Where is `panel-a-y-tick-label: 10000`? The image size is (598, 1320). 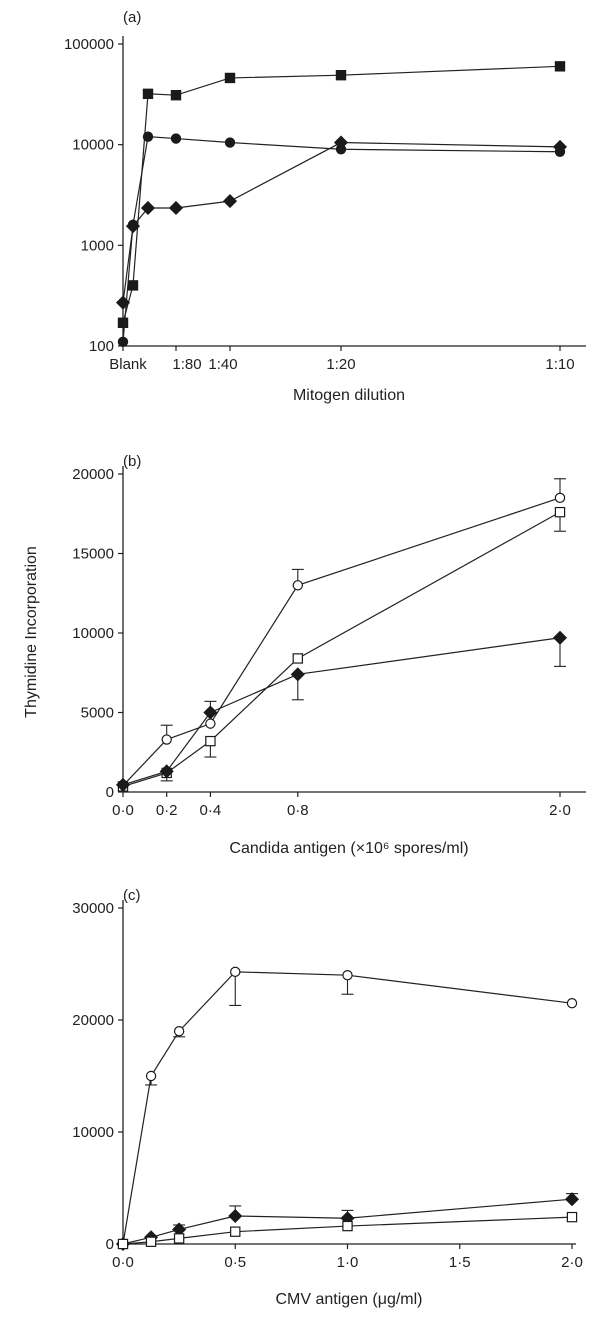
panel-a-y-tick-label: 10000 is located at coordinates (93, 145).